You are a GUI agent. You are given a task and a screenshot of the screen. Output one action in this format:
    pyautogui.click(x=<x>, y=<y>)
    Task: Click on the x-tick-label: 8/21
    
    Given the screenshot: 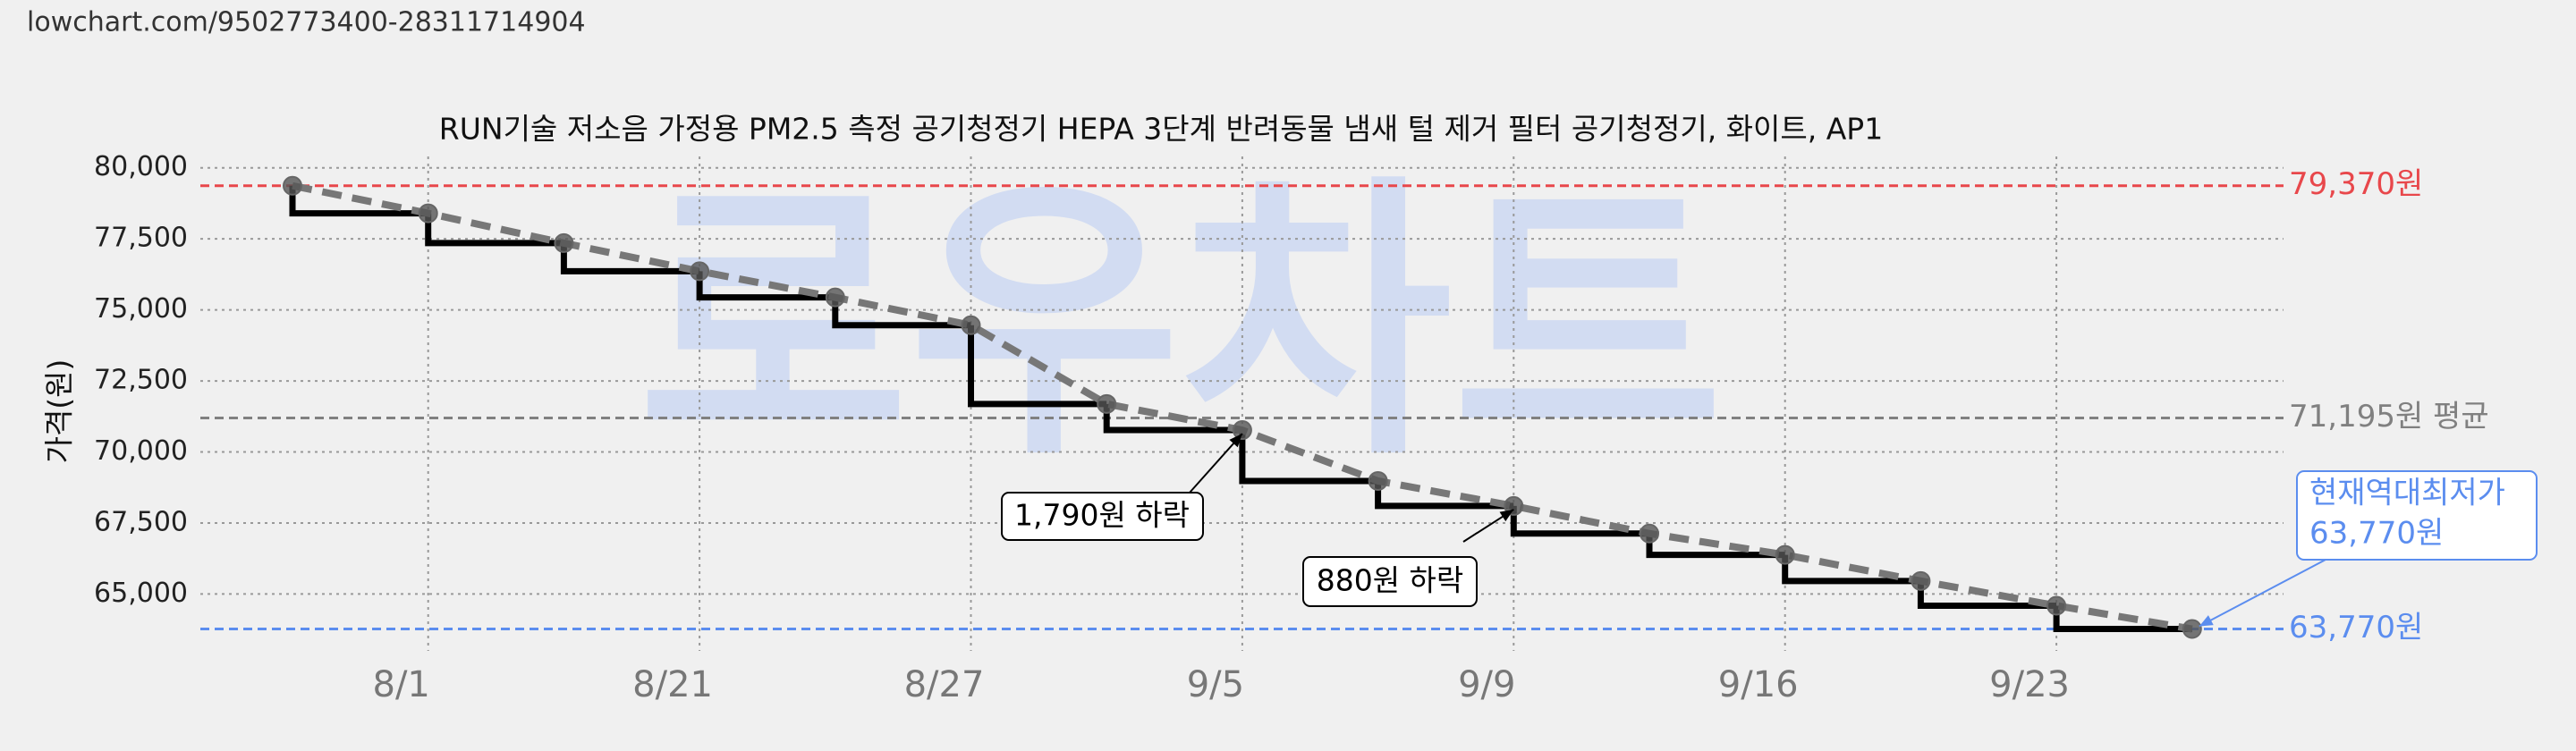 What is the action you would take?
    pyautogui.click(x=672, y=684)
    